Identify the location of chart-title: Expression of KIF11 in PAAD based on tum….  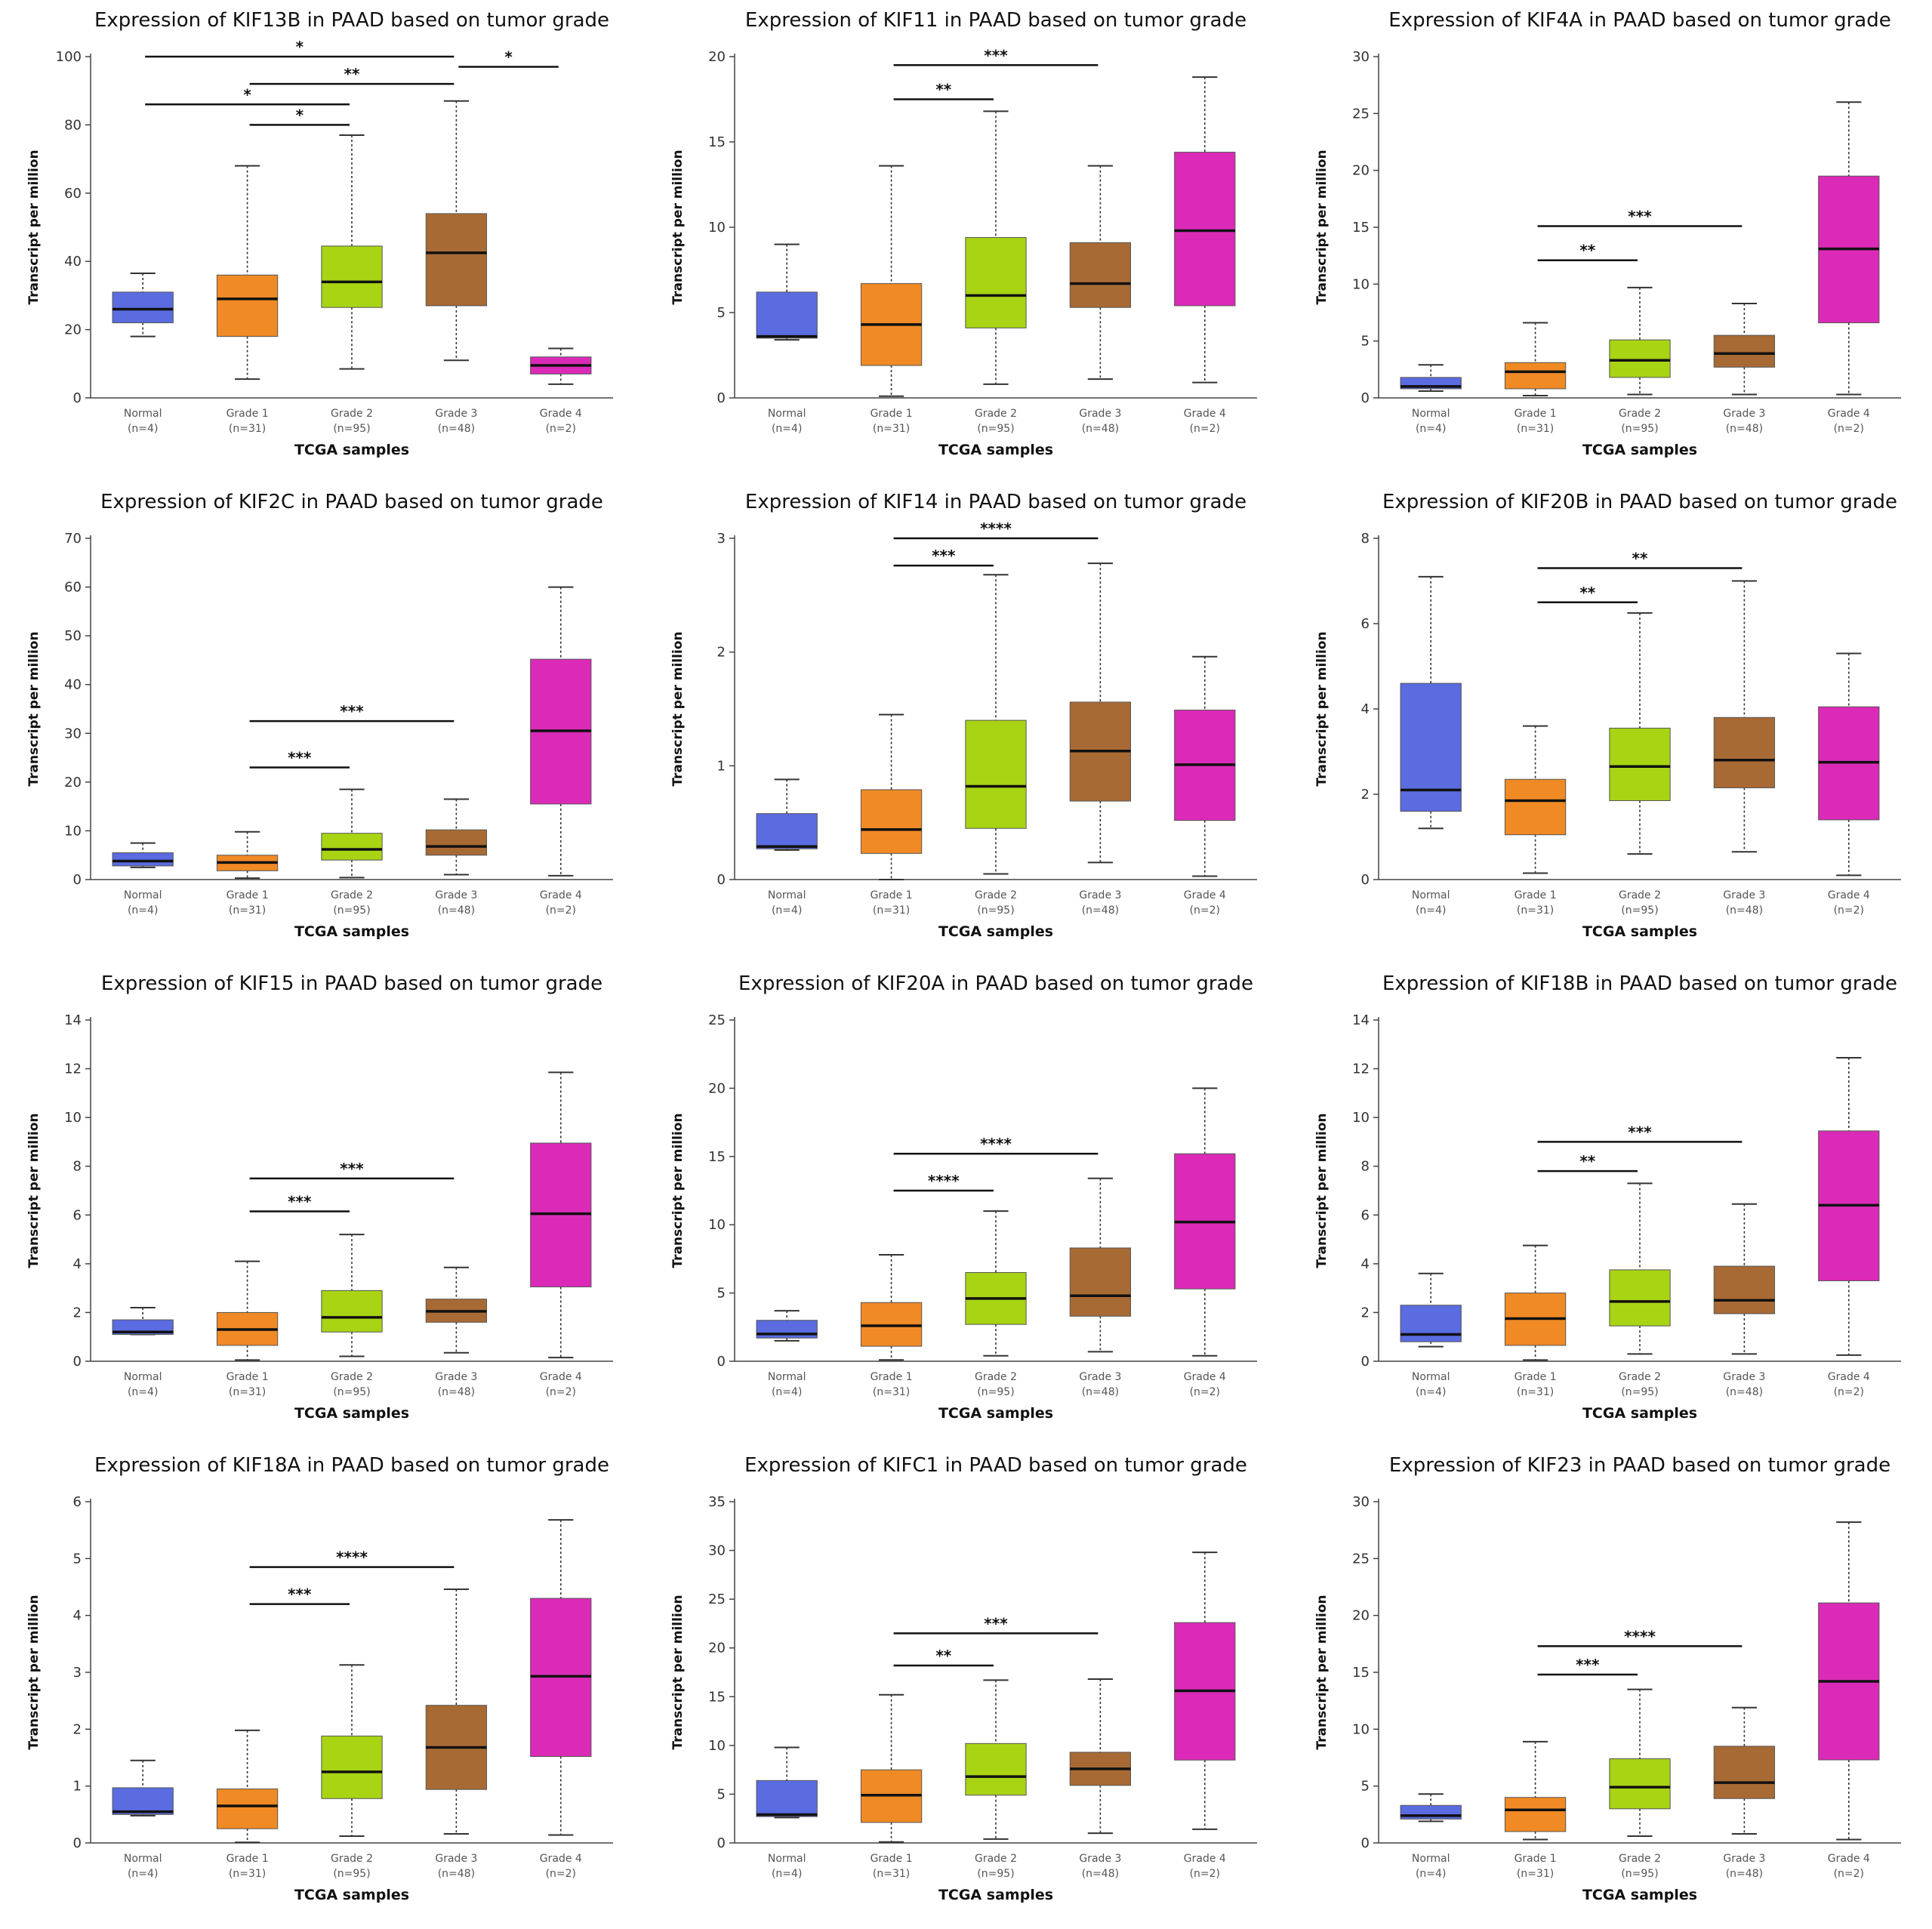
(995, 20).